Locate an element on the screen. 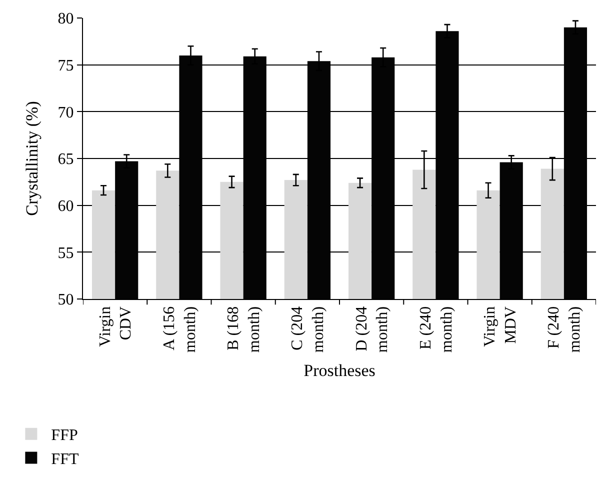  y-tick-label: 50 is located at coordinates (66, 300).